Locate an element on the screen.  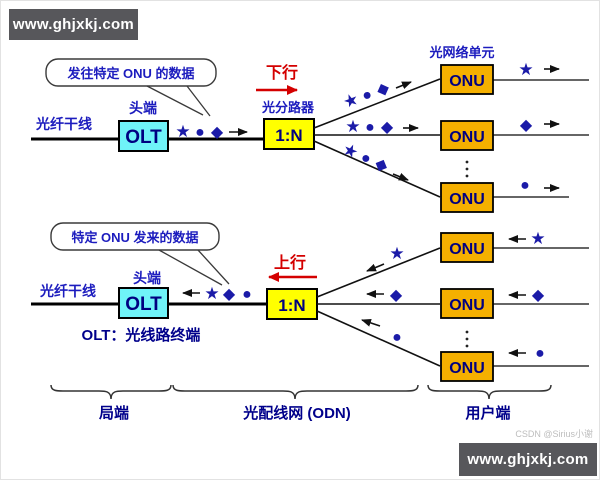
upstream-trunk-label: 光纤干线 is located at coordinates (67, 291).